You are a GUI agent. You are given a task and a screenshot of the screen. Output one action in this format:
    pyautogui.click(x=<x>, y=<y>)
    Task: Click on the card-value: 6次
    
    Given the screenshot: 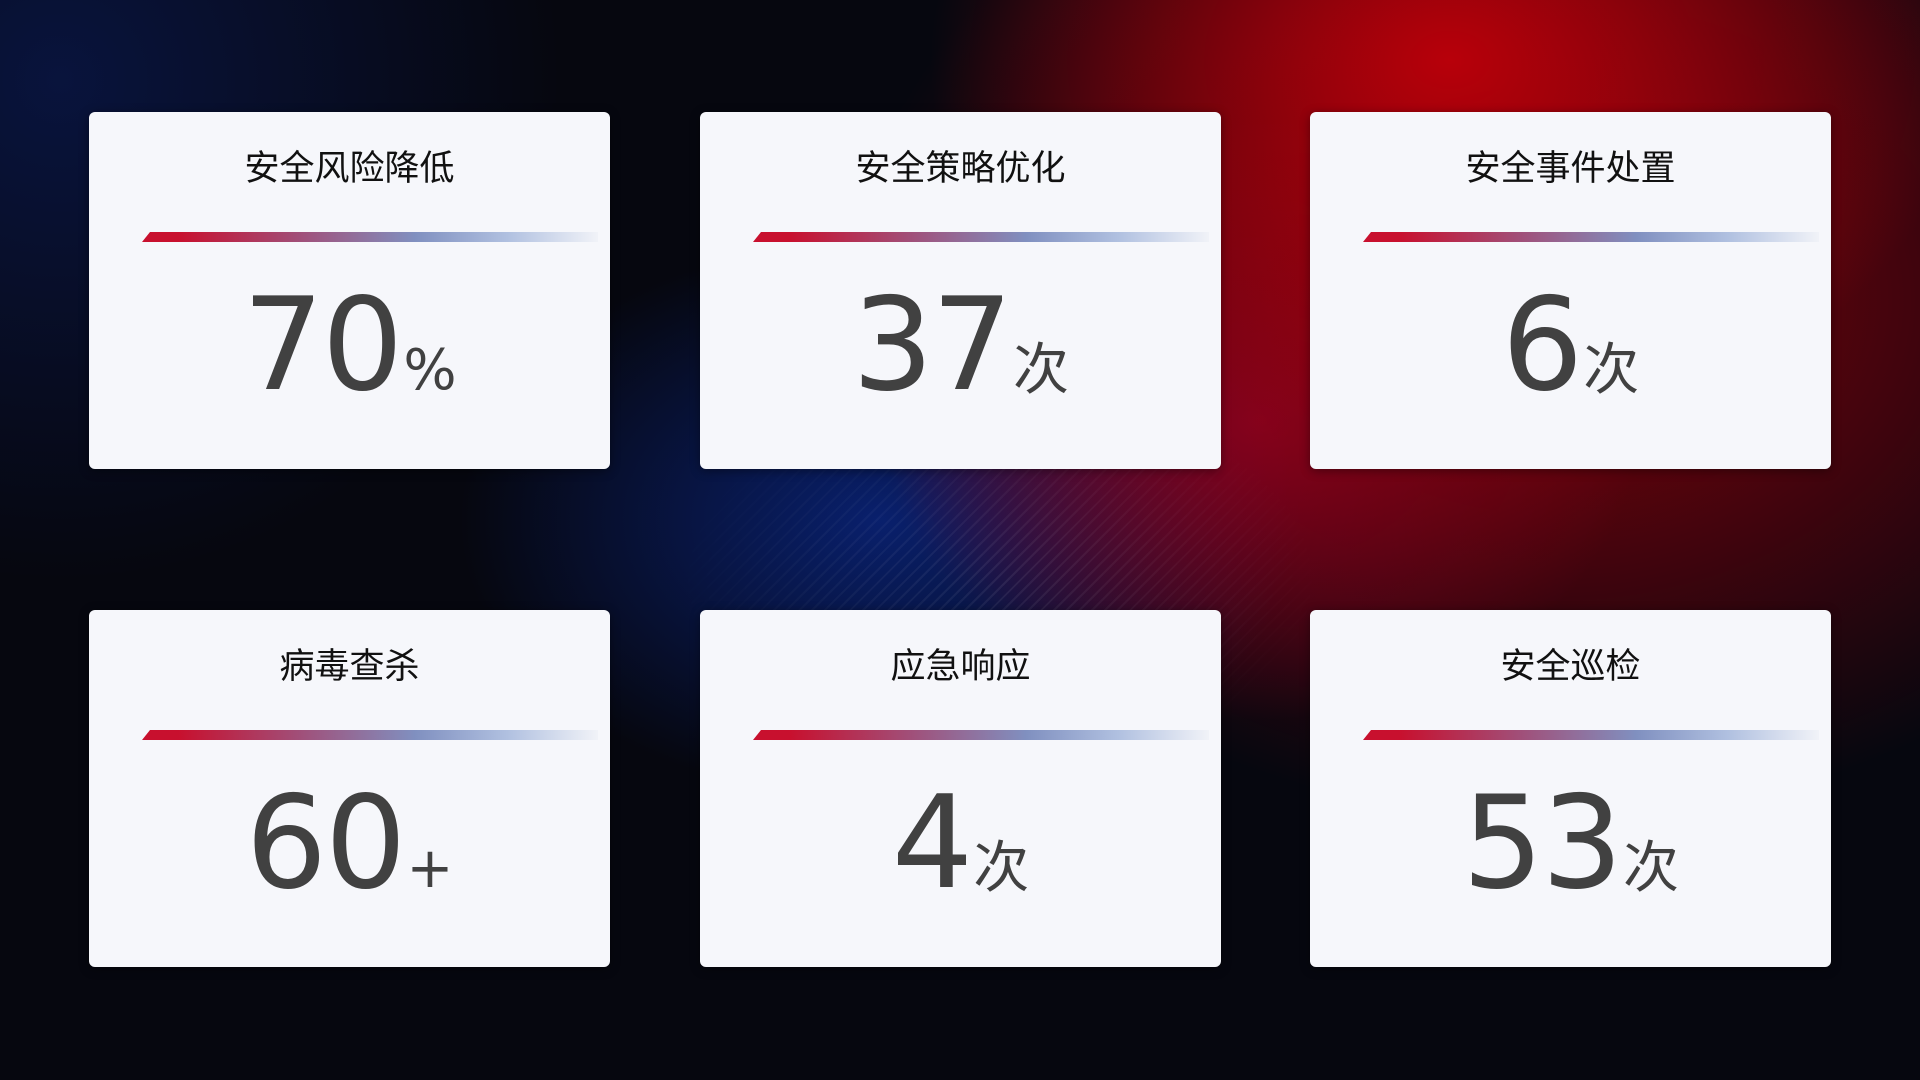 What is the action you would take?
    pyautogui.click(x=1570, y=346)
    